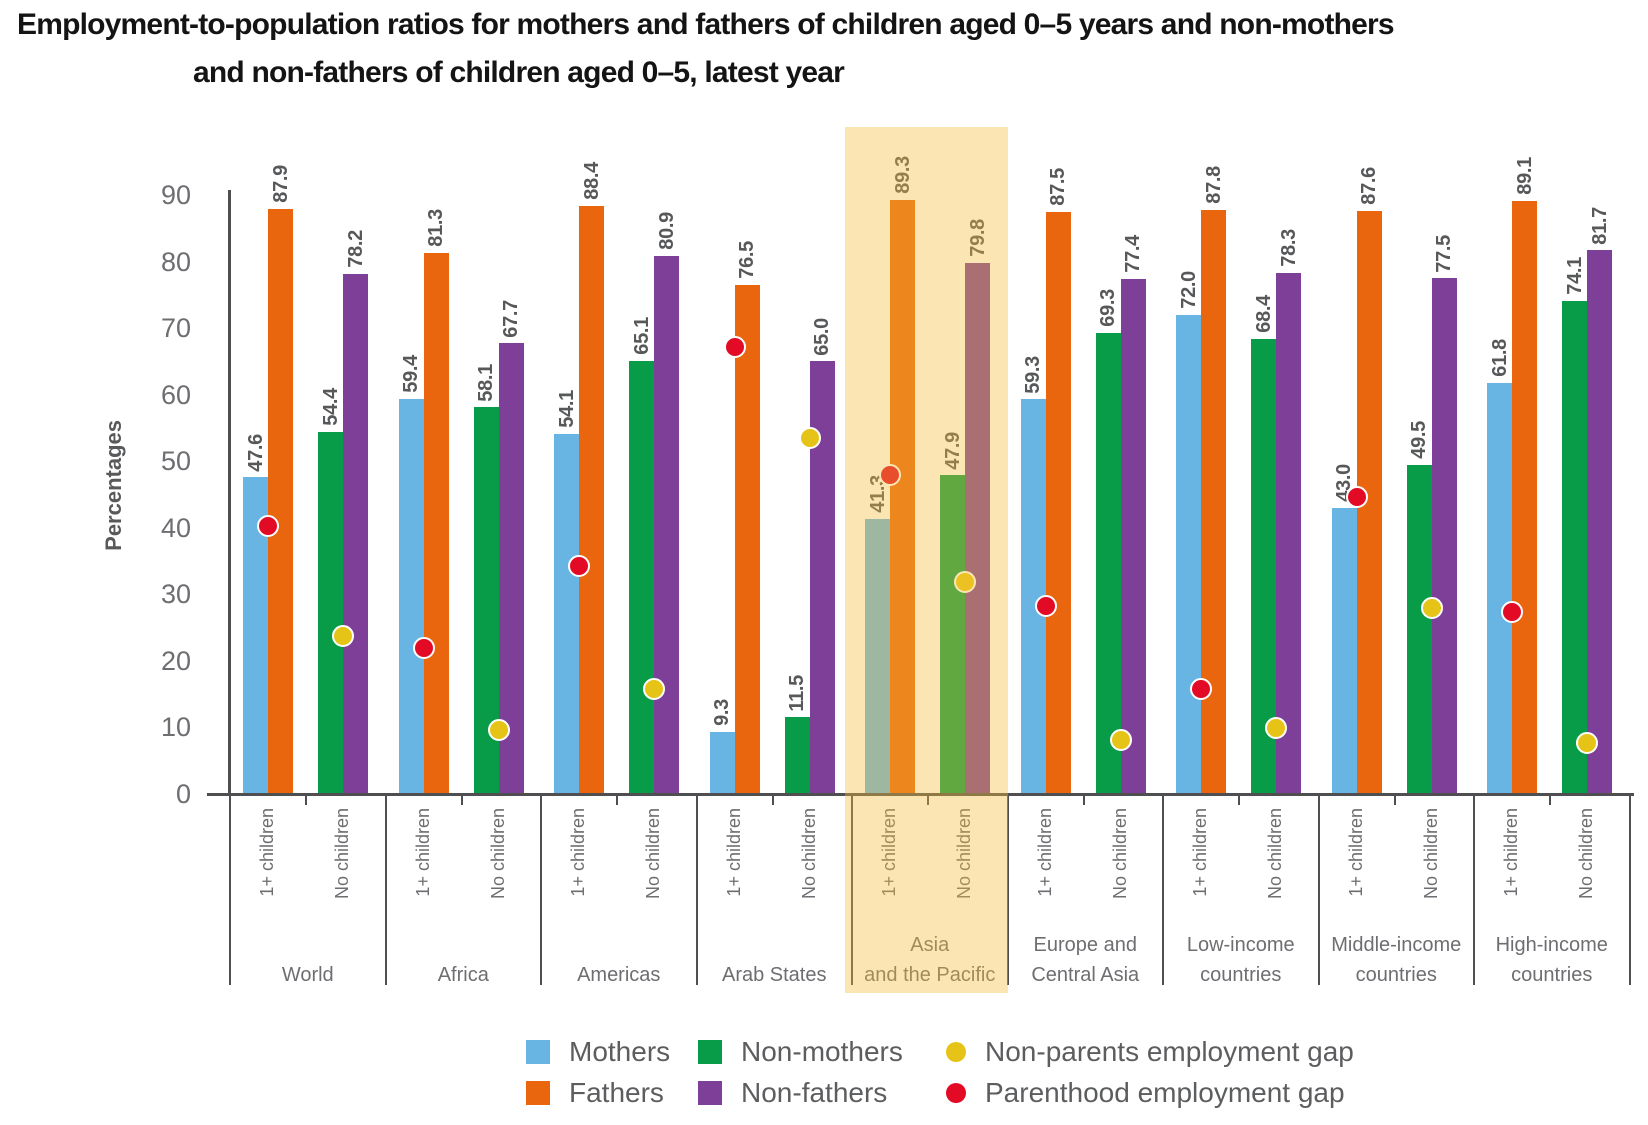 The image size is (1648, 1125). Describe the element at coordinates (930, 975) in the screenshot. I see `region-label-line: and the Pacific` at that location.